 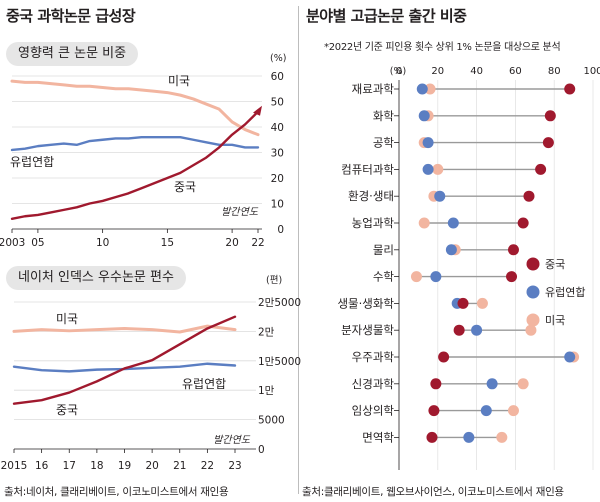 What do you see at coordinates (367, 169) in the screenshot?
I see `chart3-category-label: 컴퓨터과학` at bounding box center [367, 169].